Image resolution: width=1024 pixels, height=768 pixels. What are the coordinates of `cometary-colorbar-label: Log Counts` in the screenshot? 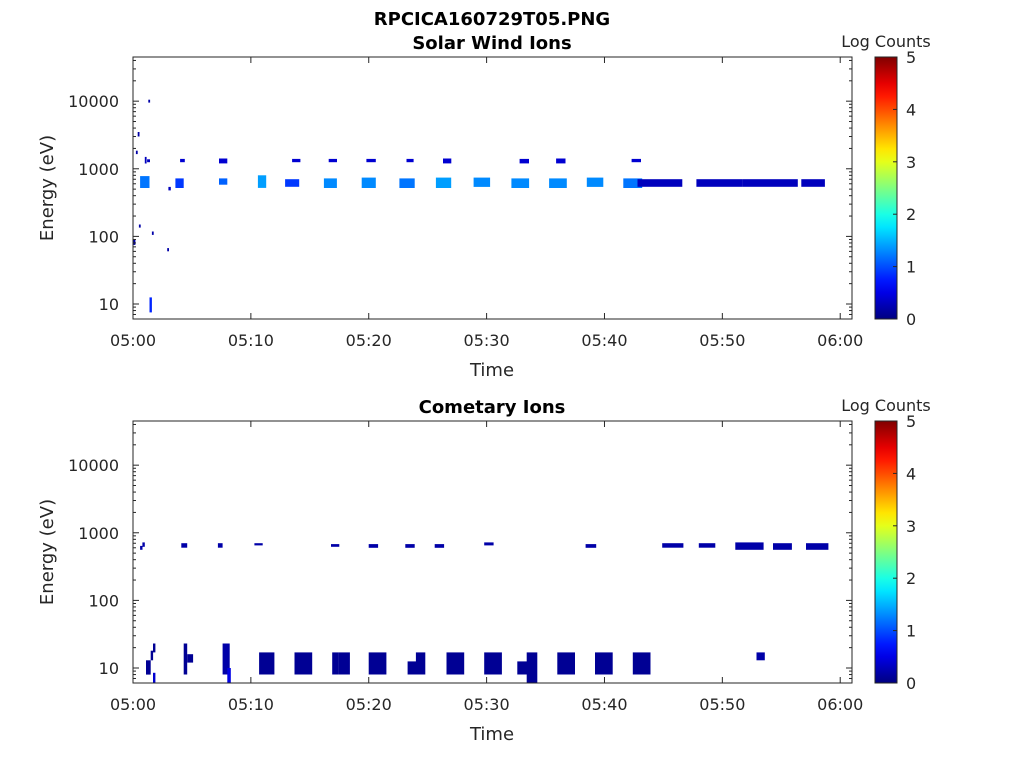 It's located at (886, 405).